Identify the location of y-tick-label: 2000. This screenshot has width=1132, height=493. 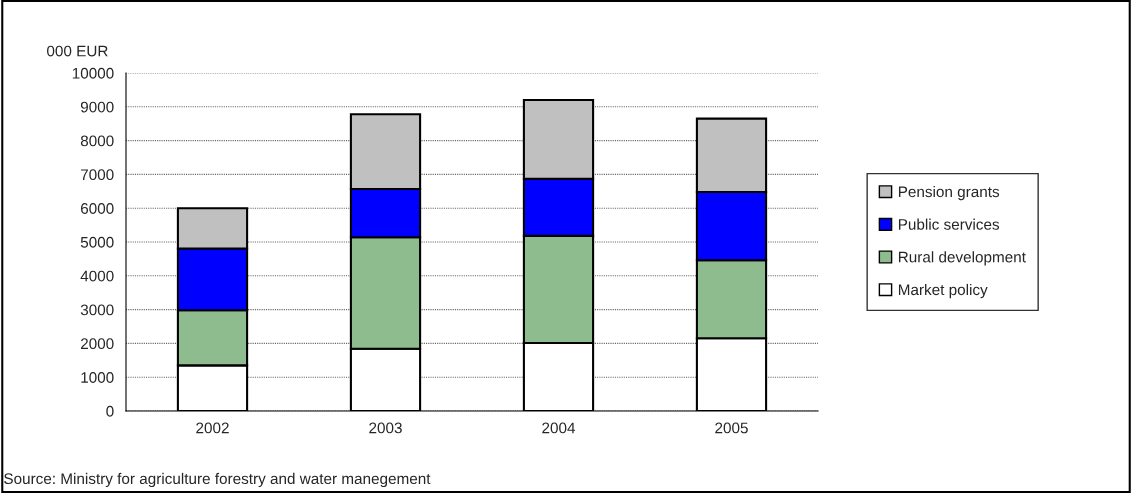
(97, 344).